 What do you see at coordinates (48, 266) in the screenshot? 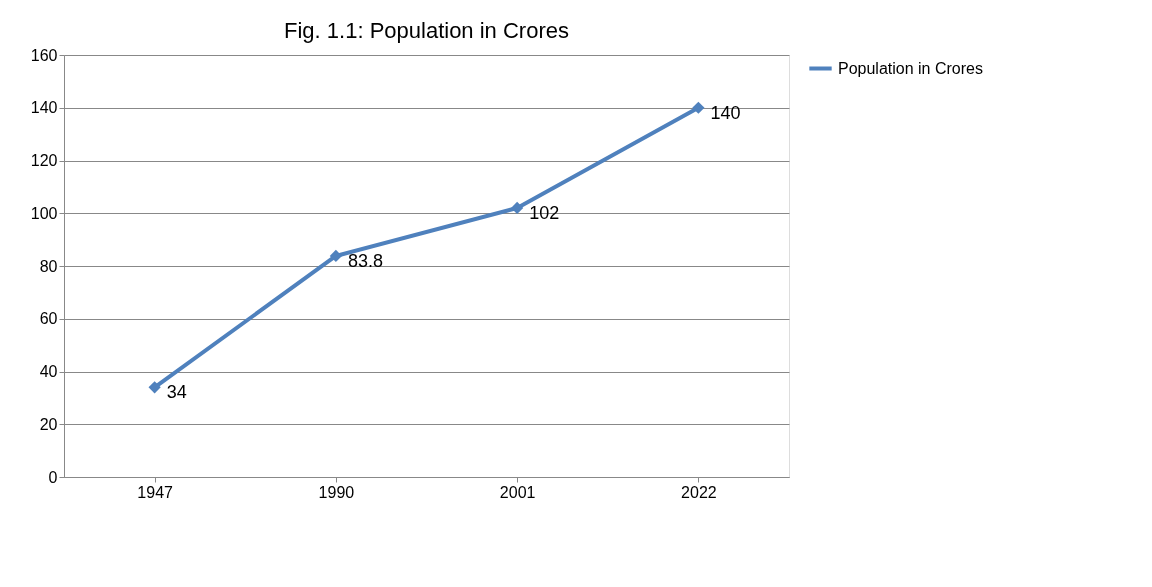
I see `y-tick-label: 80` at bounding box center [48, 266].